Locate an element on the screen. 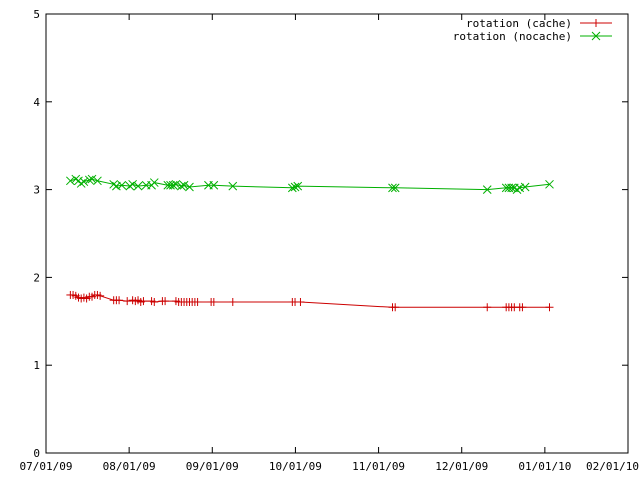 The image size is (640, 480). legend-marker-nocache is located at coordinates (596, 36).